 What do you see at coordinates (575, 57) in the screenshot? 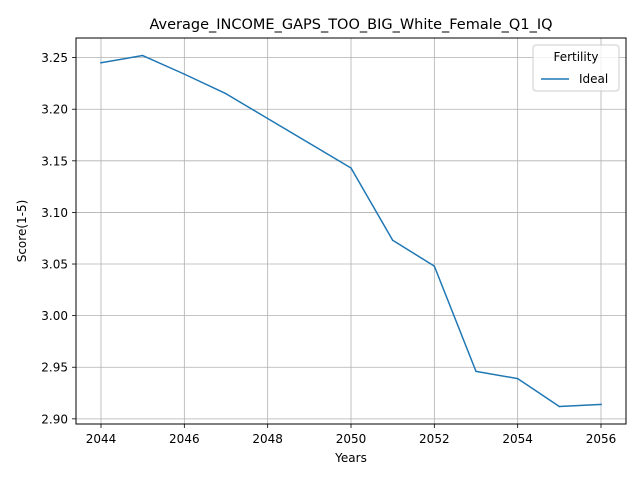
I see `legend-title: Fertility` at bounding box center [575, 57].